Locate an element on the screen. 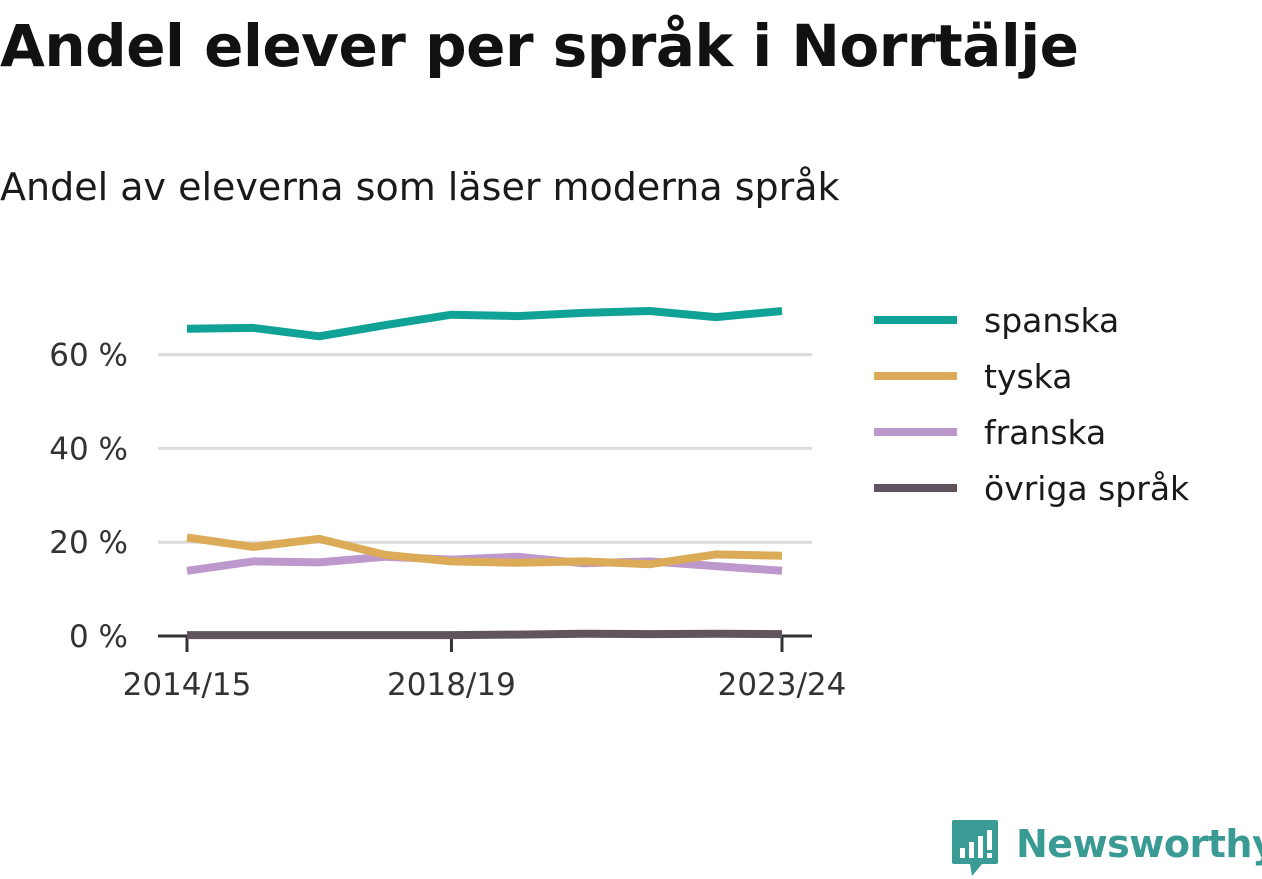 Image resolution: width=1262 pixels, height=879 pixels. series-line-spanska is located at coordinates (484, 324).